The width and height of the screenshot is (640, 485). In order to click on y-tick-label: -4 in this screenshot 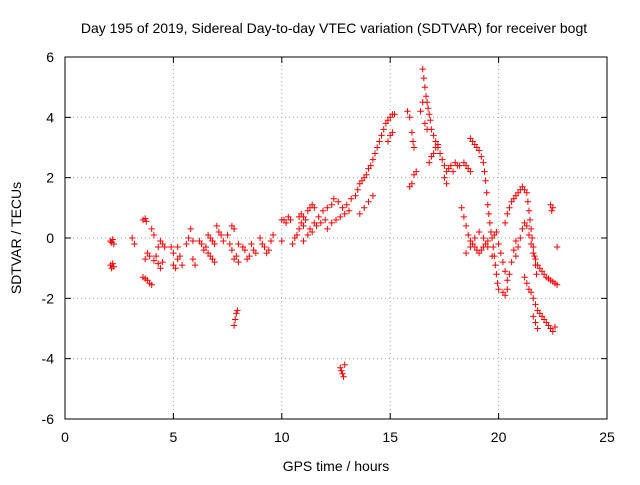, I will do `click(48, 359)`.